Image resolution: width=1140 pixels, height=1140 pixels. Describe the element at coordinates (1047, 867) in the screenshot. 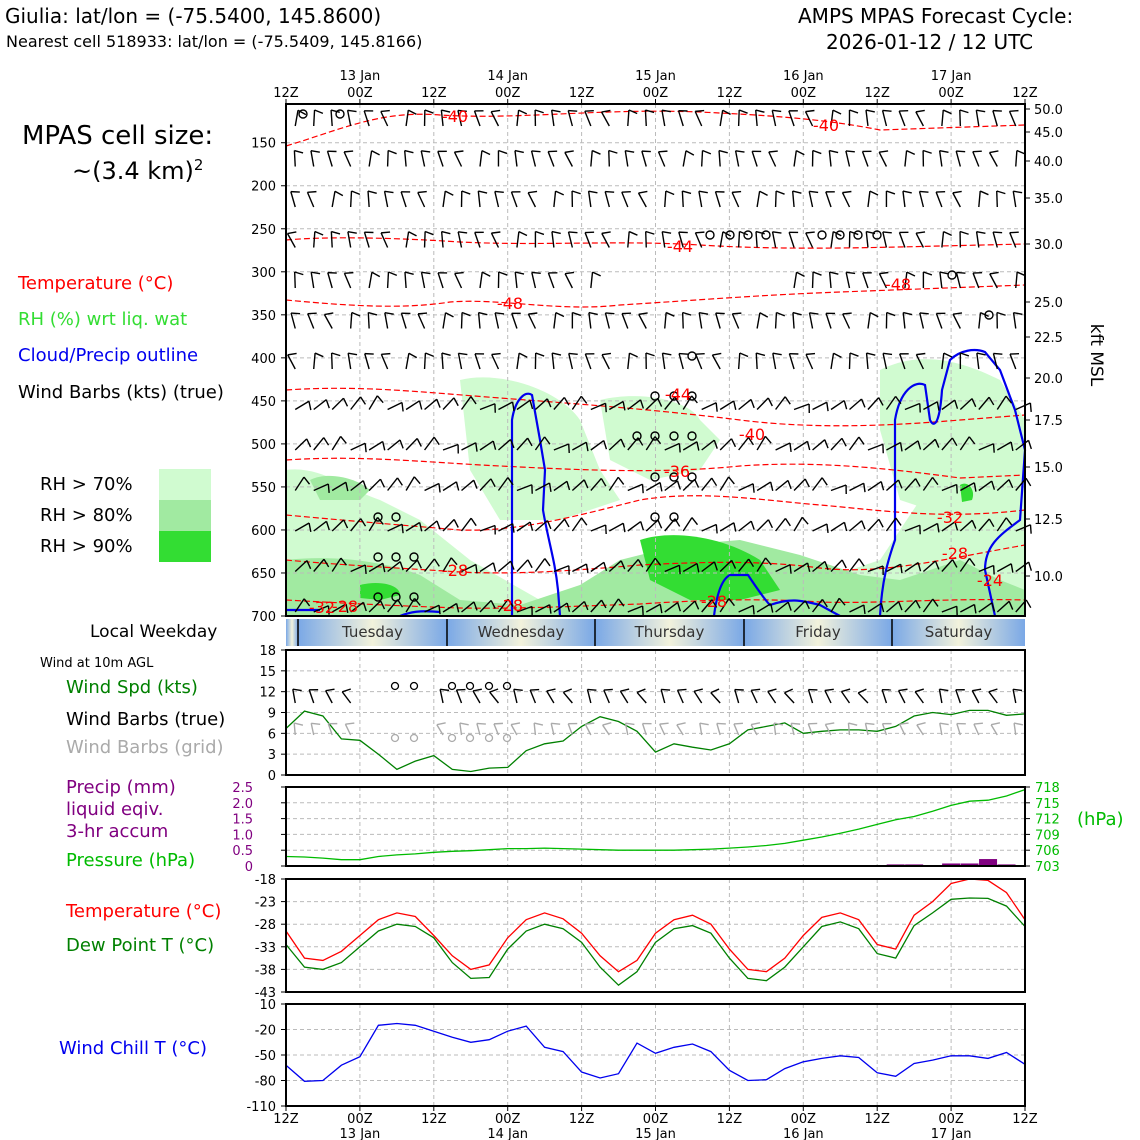

I see `pressure-tick-label: 703` at that location.